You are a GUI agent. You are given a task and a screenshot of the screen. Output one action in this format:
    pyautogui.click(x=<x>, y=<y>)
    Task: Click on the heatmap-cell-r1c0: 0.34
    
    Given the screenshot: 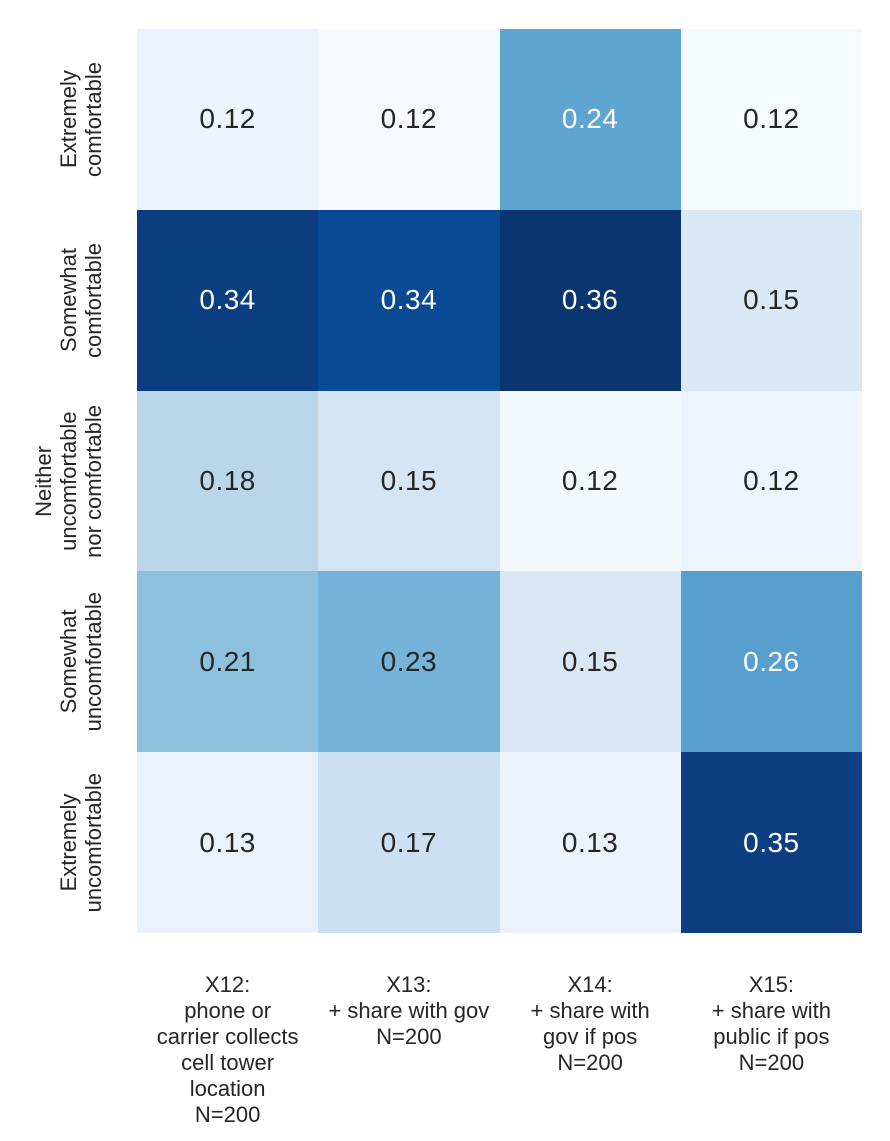 What is the action you would take?
    pyautogui.click(x=228, y=300)
    